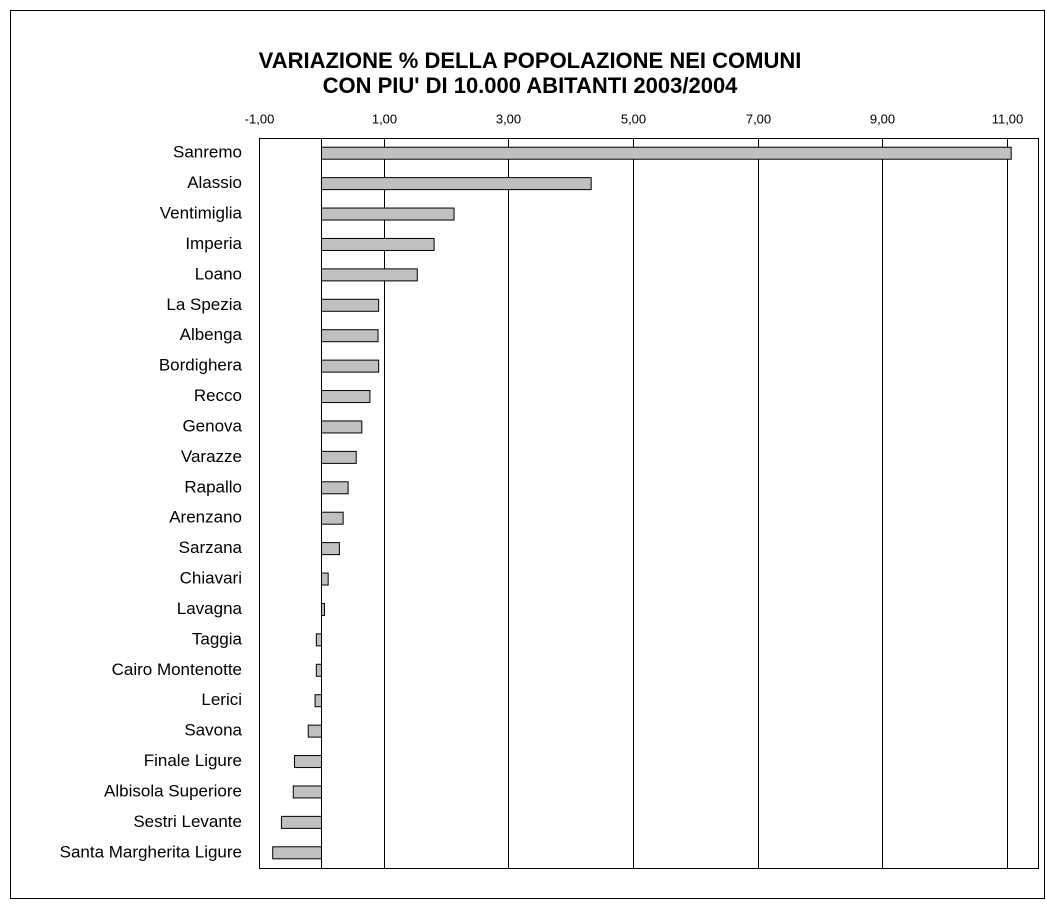  Describe the element at coordinates (211, 334) in the screenshot. I see `y-tick-label: Albenga` at that location.